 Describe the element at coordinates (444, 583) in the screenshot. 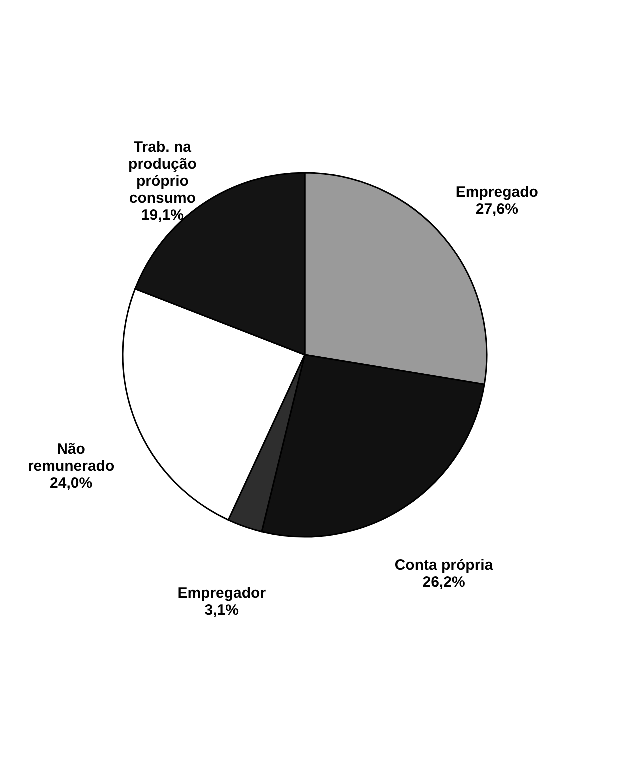

I see `data-label: 26,2%` at that location.